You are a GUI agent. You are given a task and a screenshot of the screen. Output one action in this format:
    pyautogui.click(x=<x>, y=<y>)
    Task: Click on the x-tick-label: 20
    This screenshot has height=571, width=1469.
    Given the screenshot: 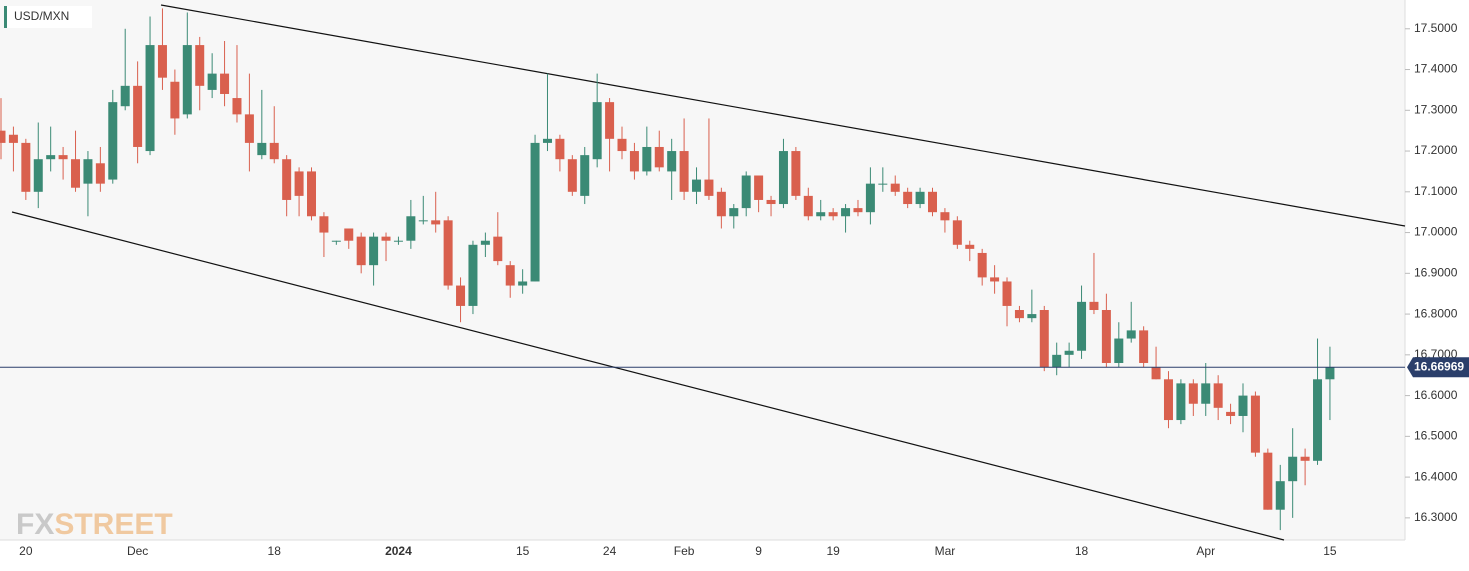 What is the action you would take?
    pyautogui.click(x=26, y=551)
    